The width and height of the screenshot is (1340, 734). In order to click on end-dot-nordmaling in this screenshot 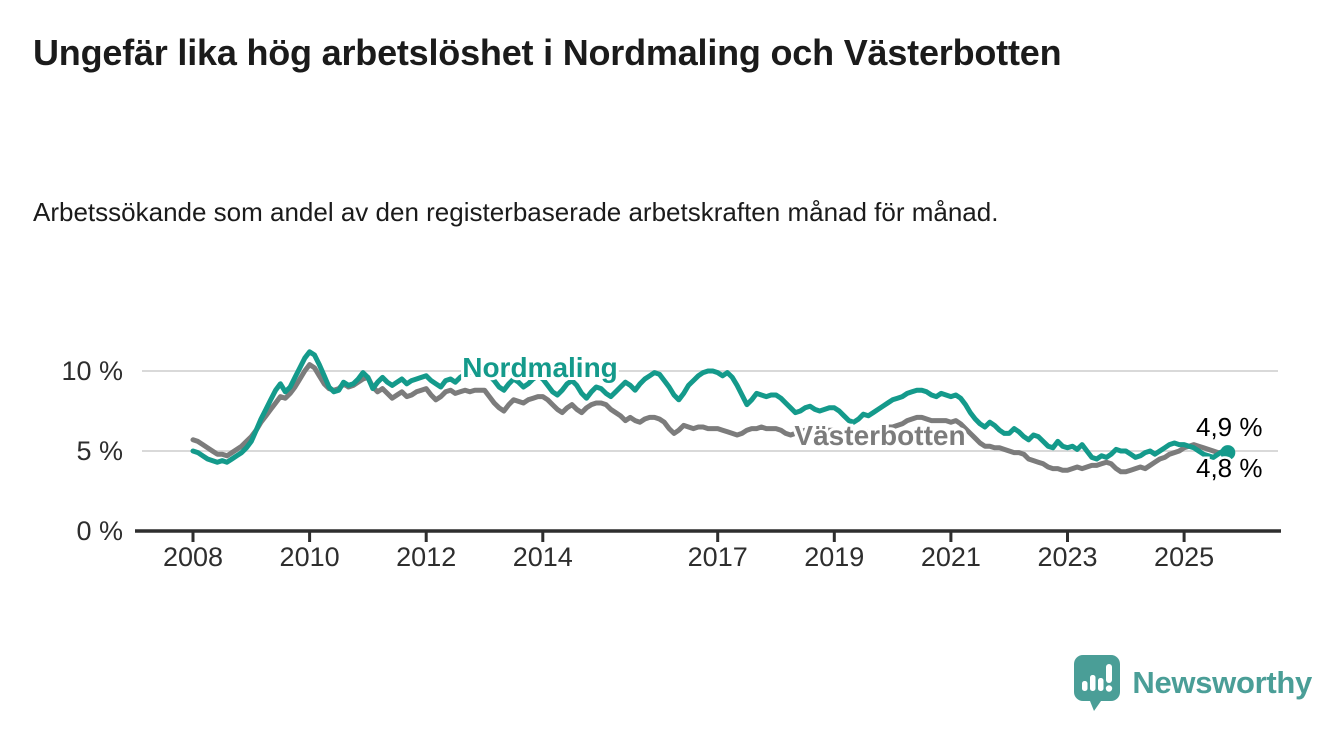, I will do `click(1228, 453)`.